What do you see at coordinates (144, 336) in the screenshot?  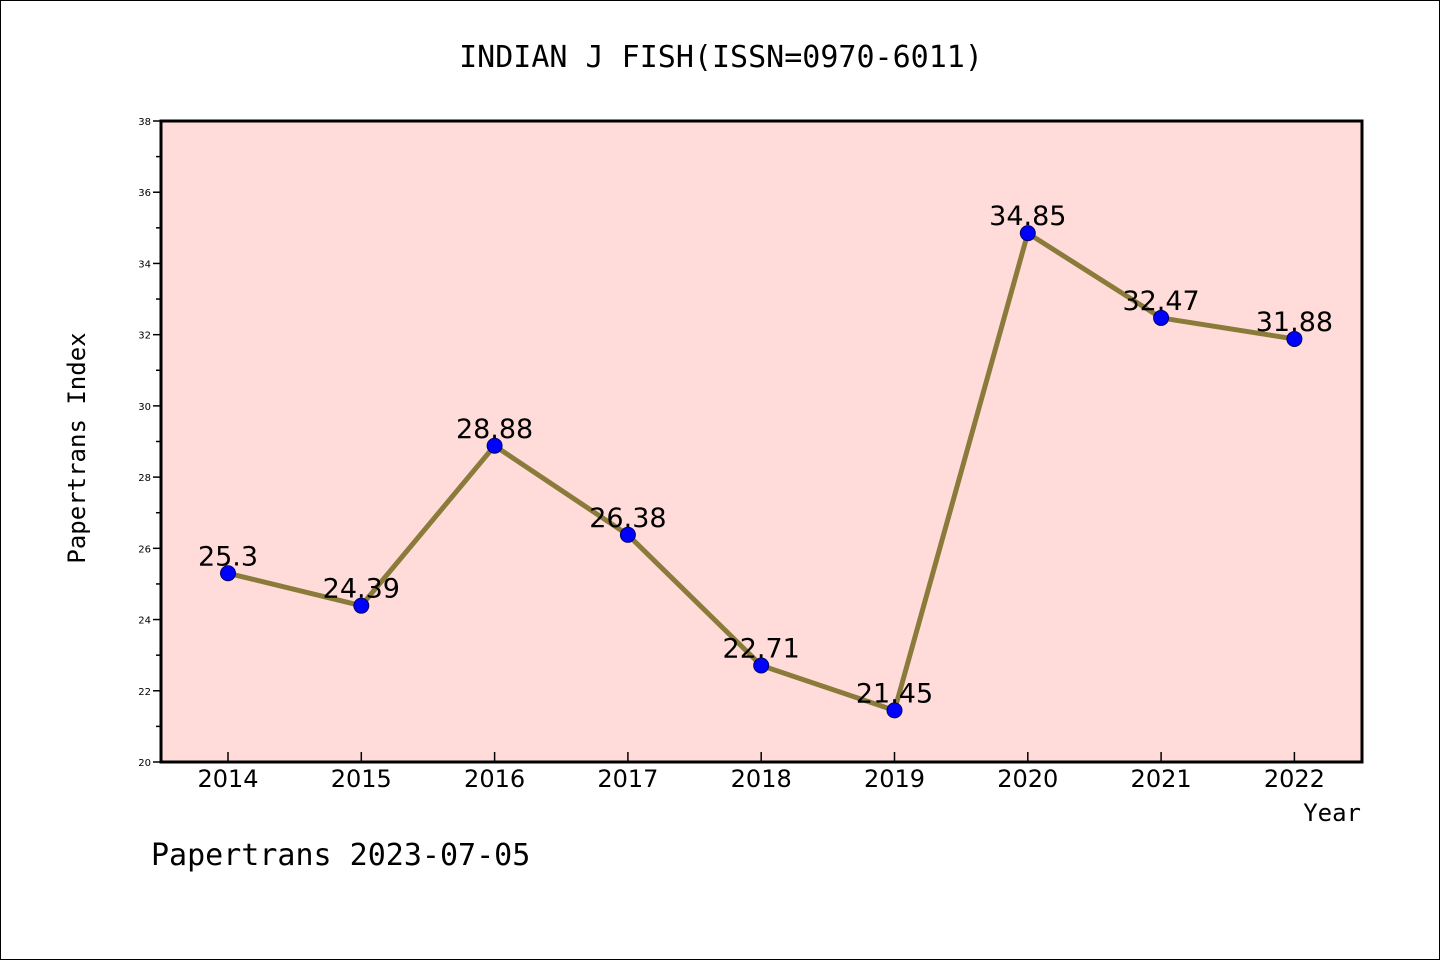 I see `y-tick-label: 32` at bounding box center [144, 336].